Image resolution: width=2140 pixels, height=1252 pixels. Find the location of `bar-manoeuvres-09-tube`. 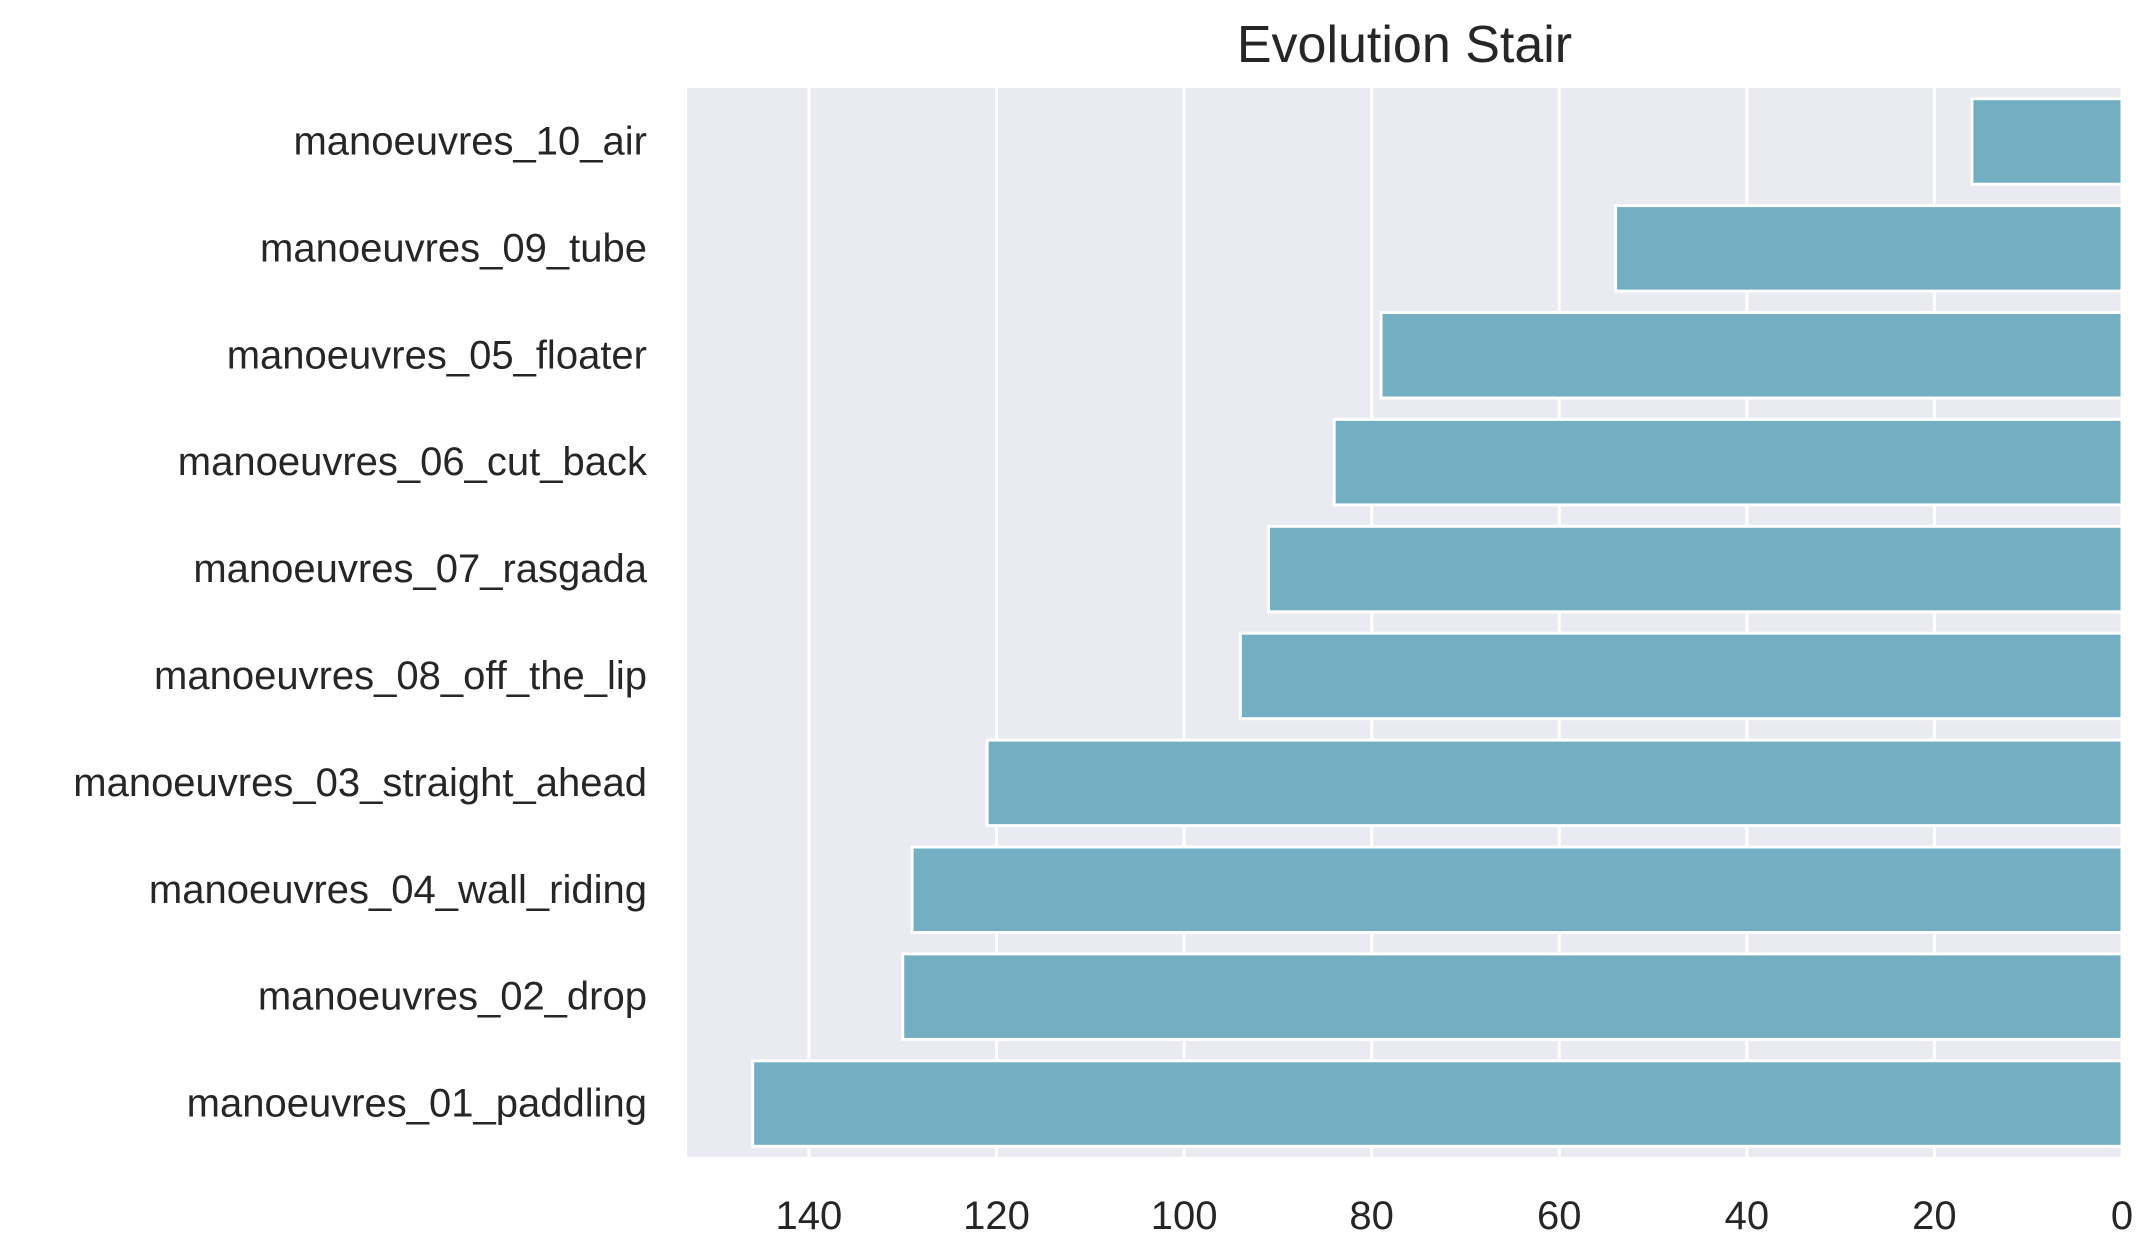

bar-manoeuvres-09-tube is located at coordinates (1869, 248).